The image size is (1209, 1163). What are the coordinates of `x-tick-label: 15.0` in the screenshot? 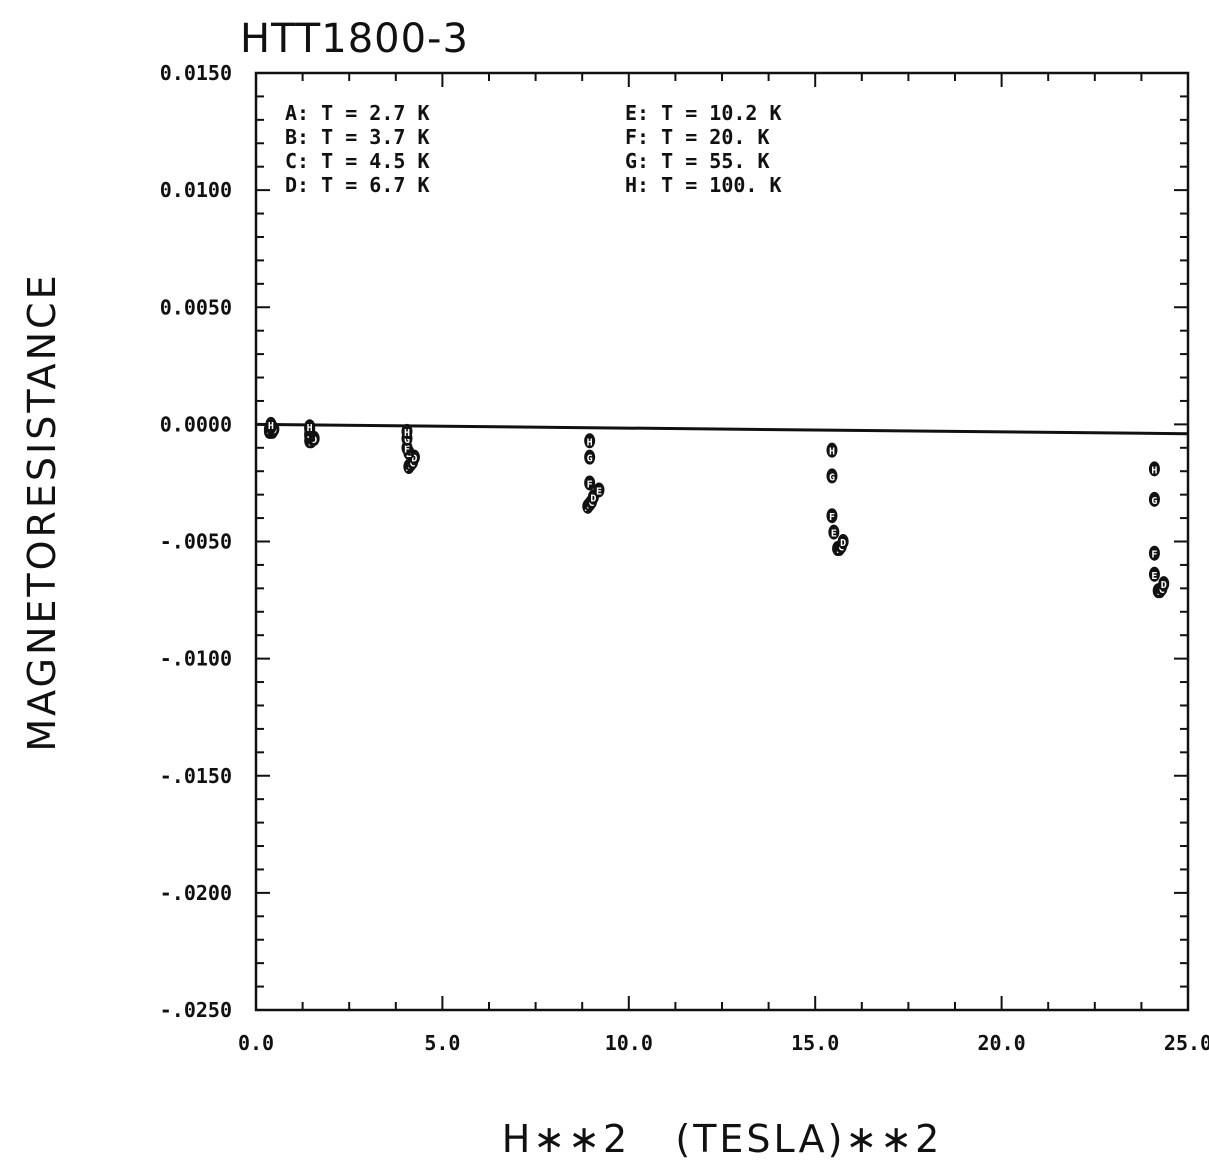 It's located at (815, 1043).